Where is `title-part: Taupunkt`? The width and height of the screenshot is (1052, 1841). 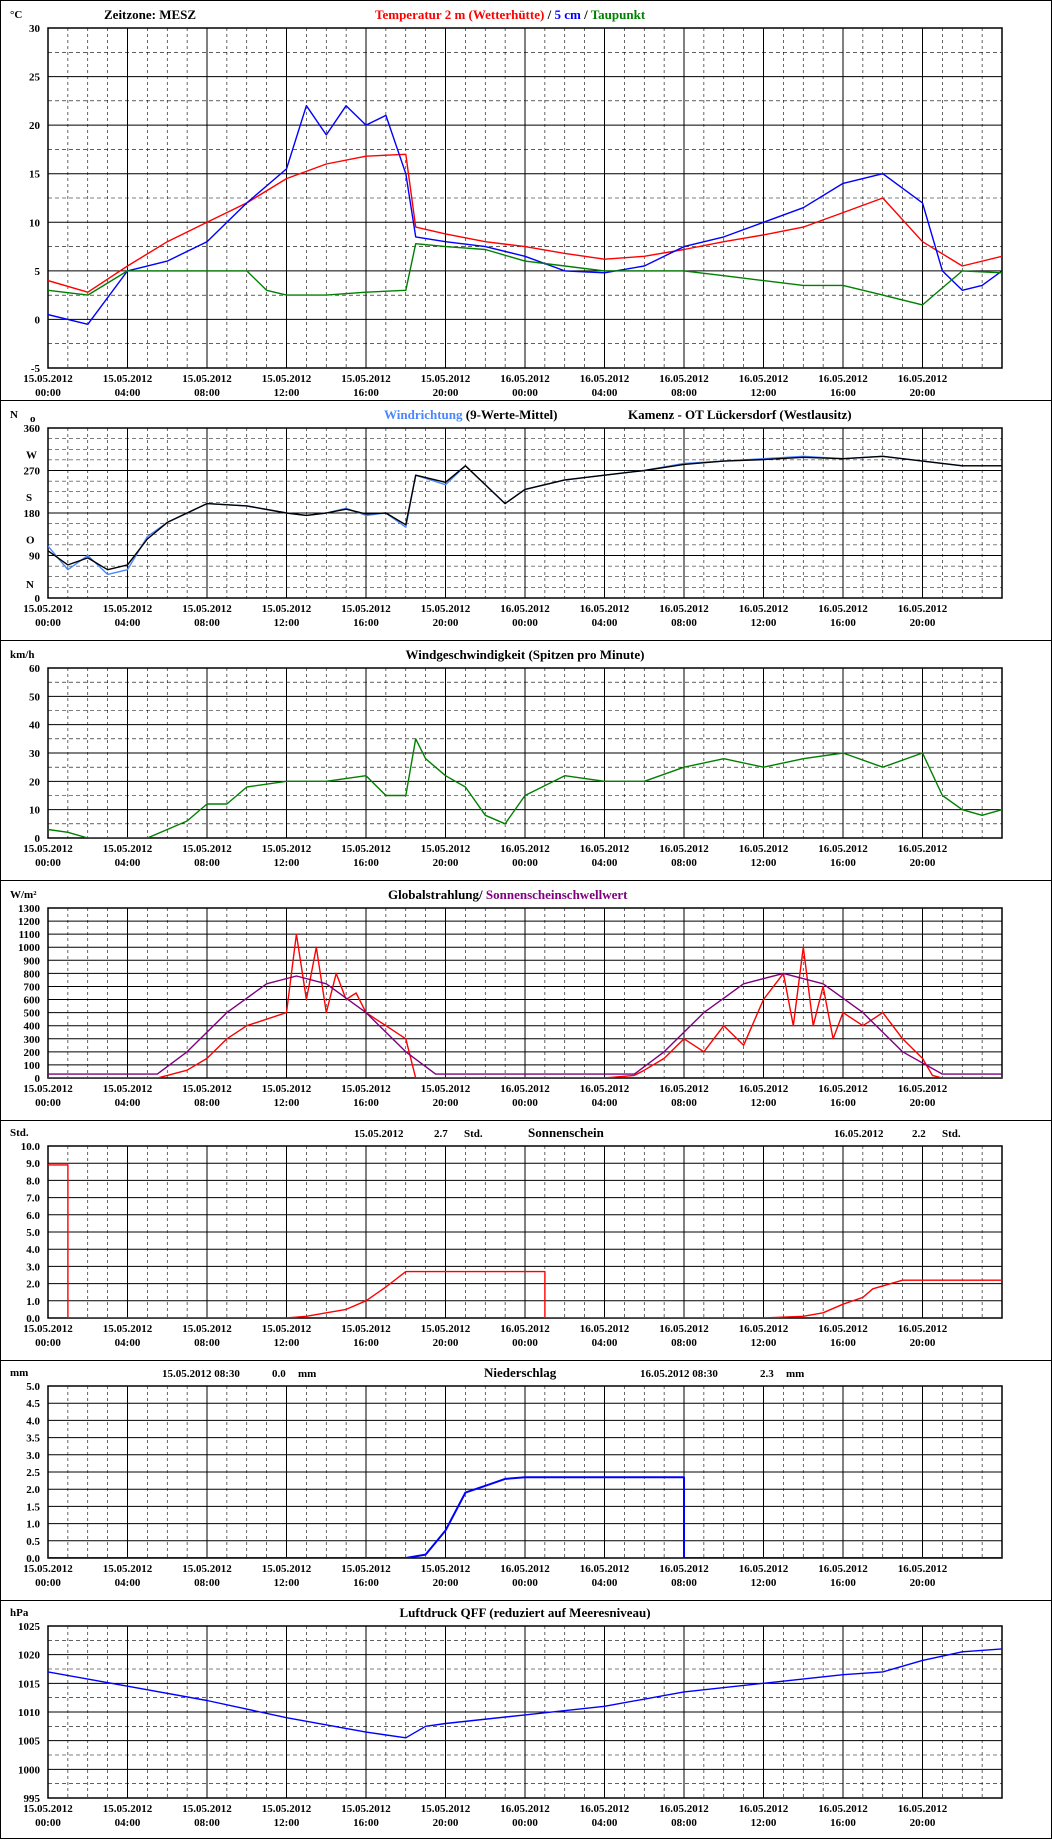 title-part: Taupunkt is located at coordinates (618, 14).